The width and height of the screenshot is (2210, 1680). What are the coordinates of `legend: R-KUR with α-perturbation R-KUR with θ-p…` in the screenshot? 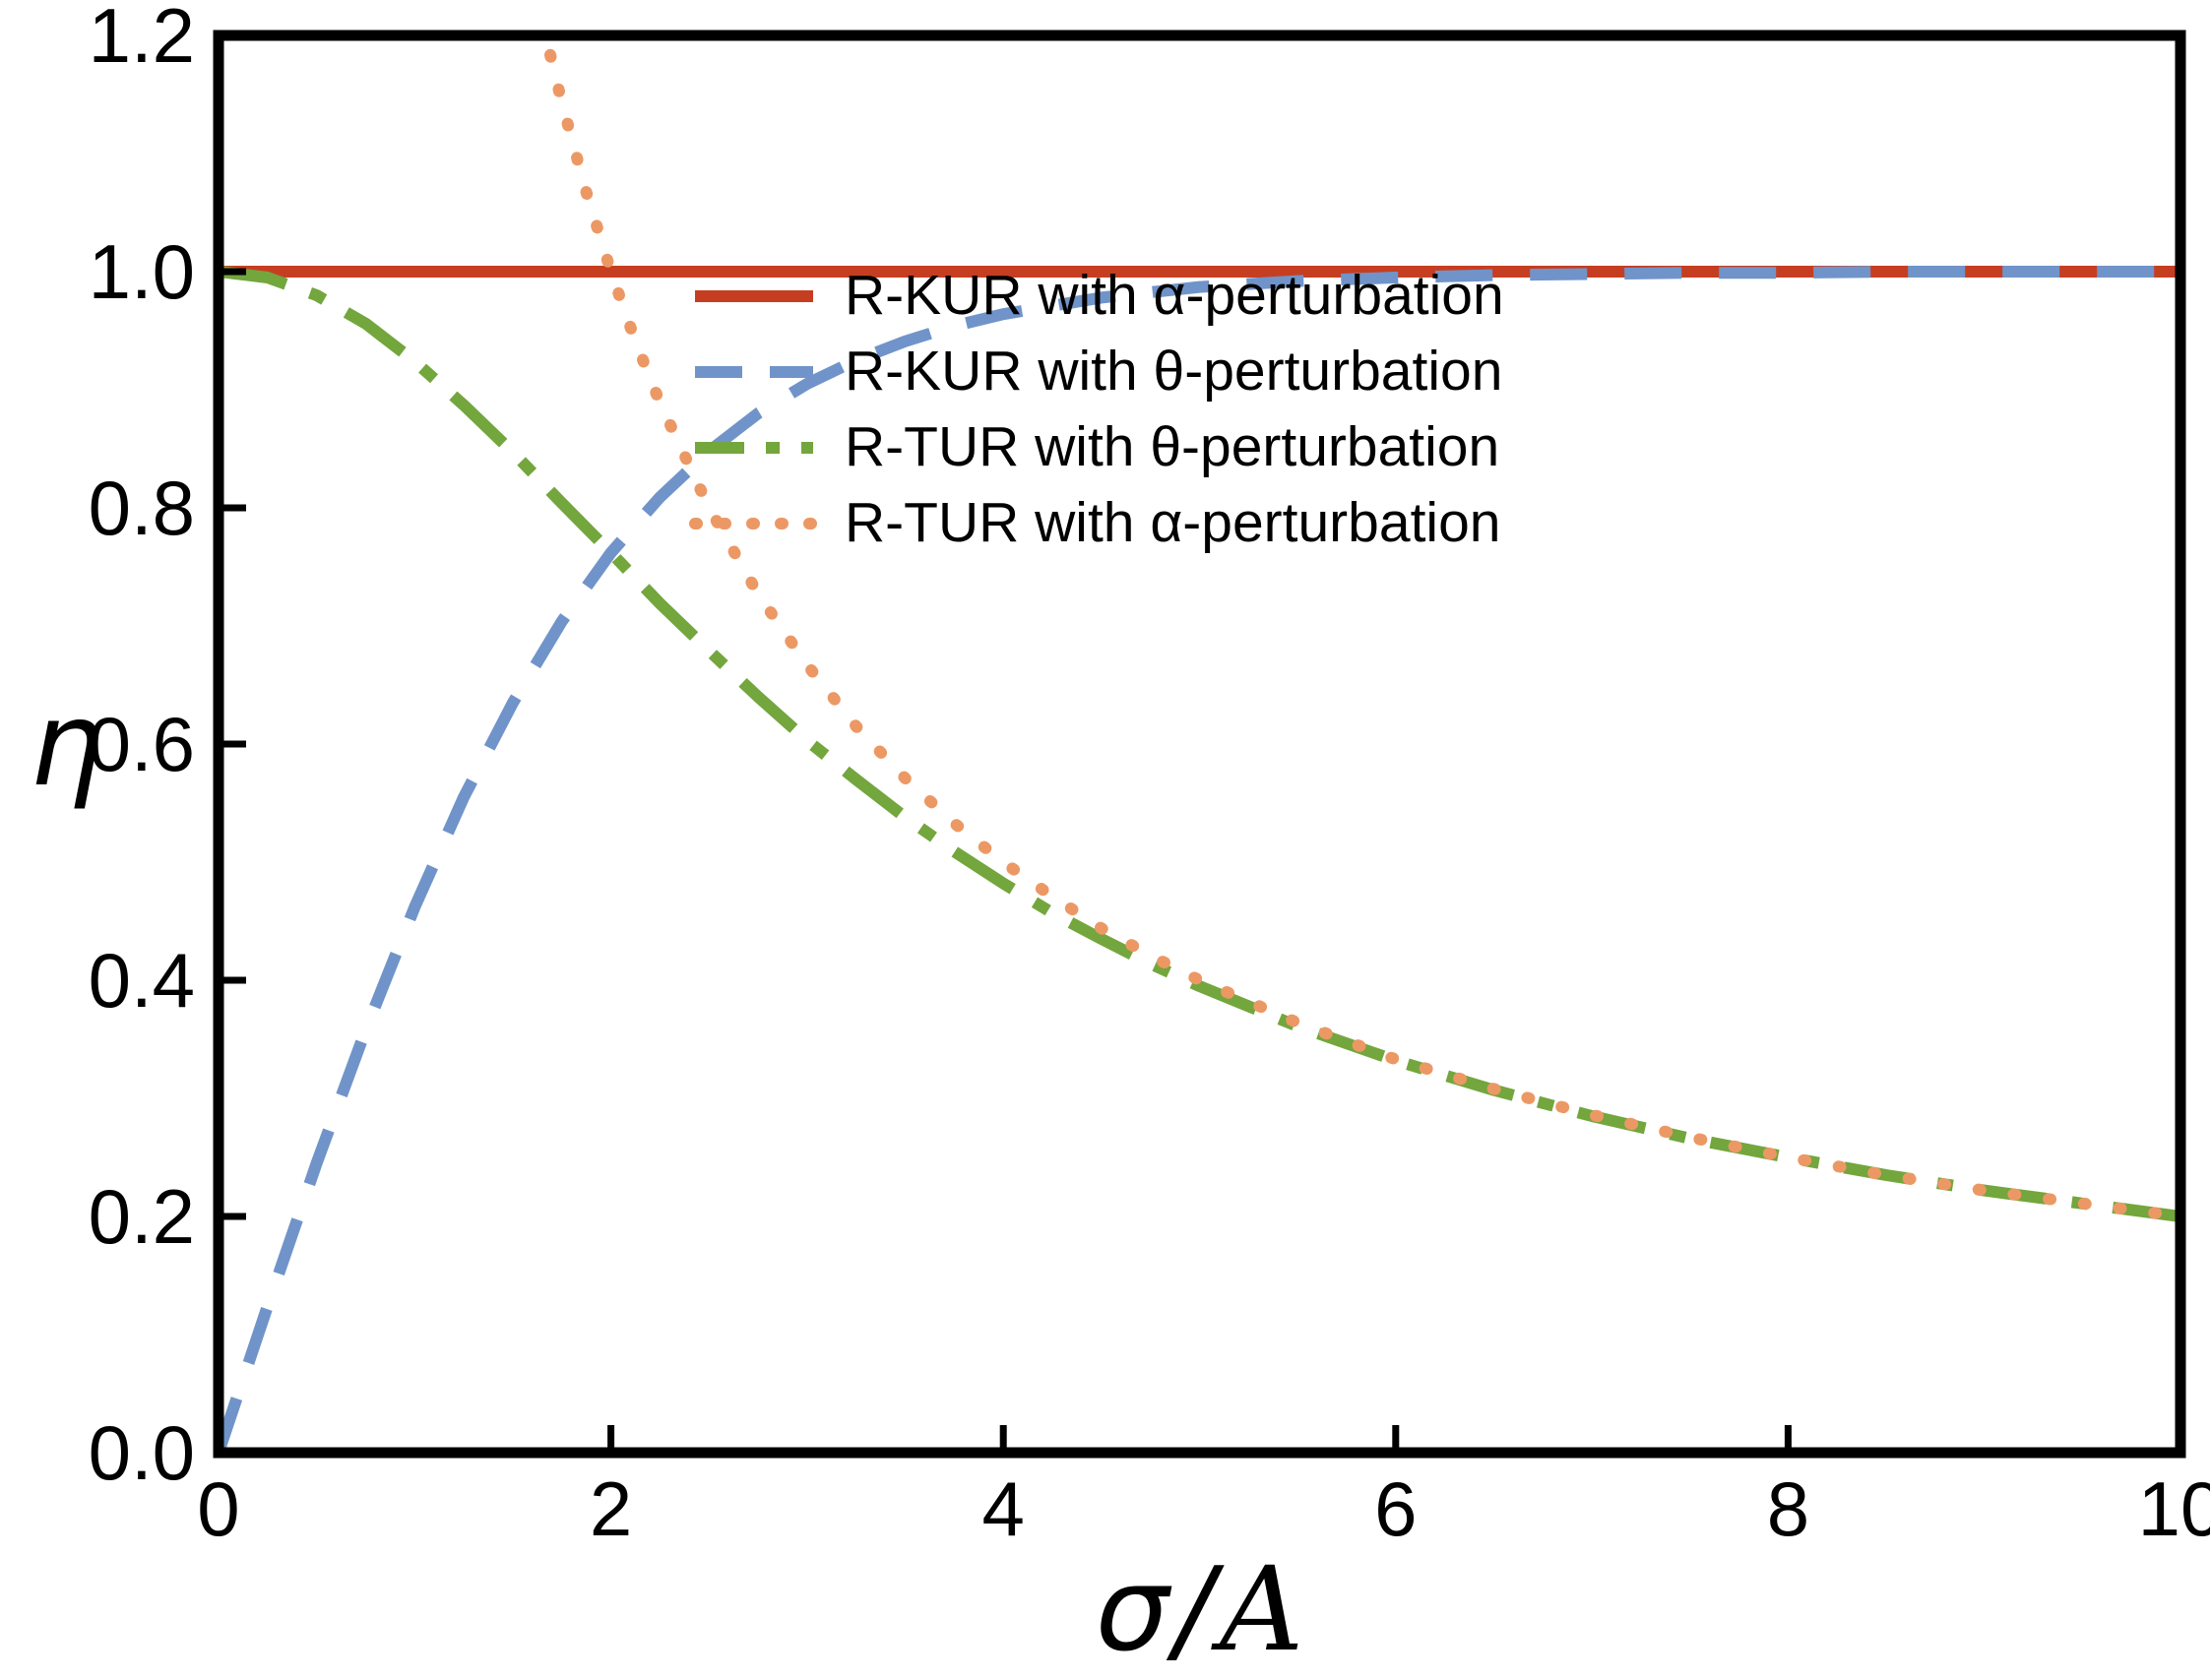 It's located at (1096, 409).